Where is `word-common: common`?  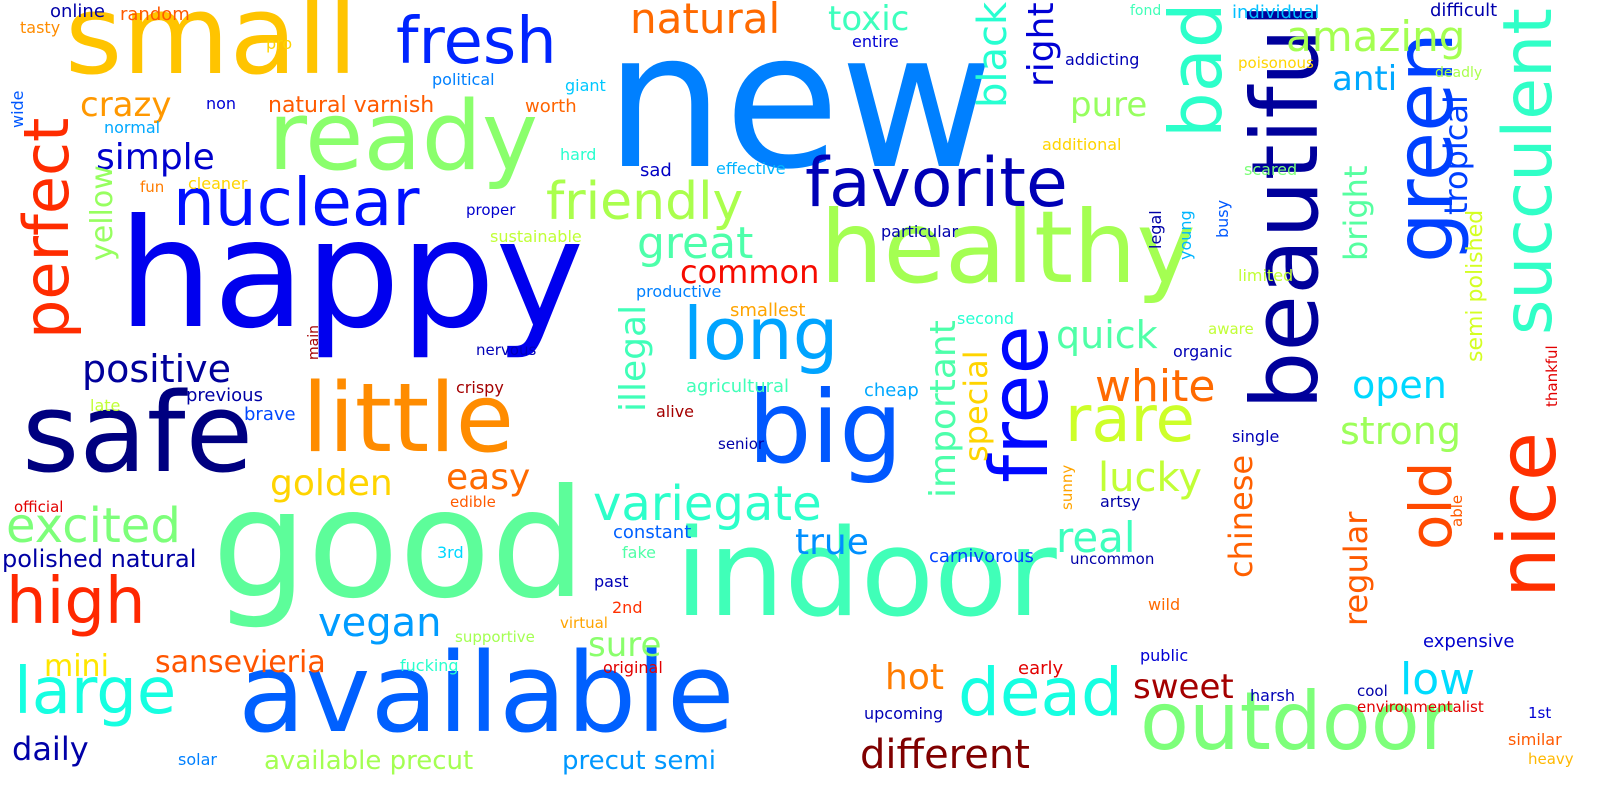
word-common: common is located at coordinates (750, 272).